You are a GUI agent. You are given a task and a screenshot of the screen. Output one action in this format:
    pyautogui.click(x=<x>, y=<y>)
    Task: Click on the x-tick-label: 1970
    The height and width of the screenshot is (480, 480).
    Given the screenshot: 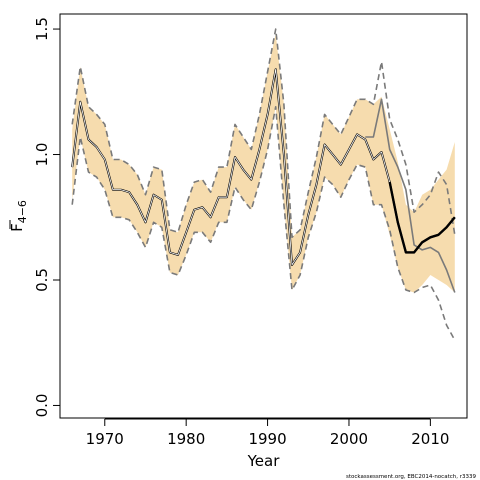 What is the action you would take?
    pyautogui.click(x=105, y=439)
    